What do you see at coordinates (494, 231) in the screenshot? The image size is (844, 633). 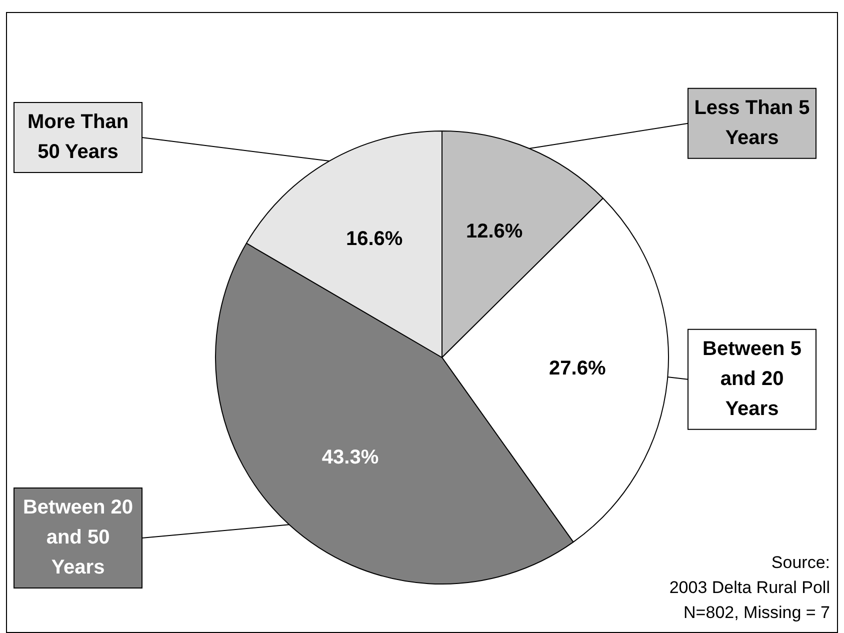 I see `data-label: 12.6%` at bounding box center [494, 231].